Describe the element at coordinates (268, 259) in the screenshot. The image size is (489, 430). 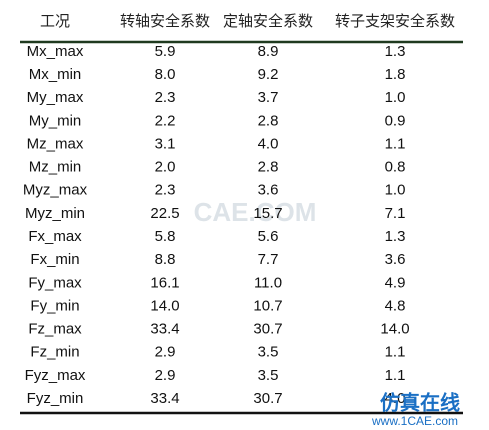
I see `cell: 7.7` at that location.